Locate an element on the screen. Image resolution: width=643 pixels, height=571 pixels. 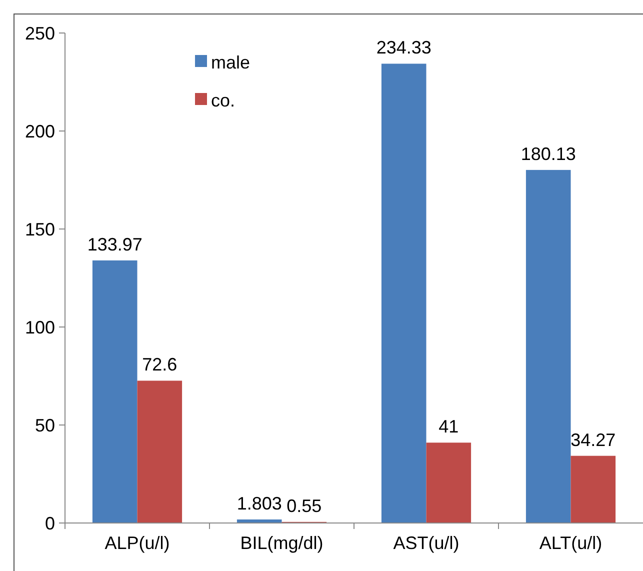
y-tick-label: 150 is located at coordinates (39, 229).